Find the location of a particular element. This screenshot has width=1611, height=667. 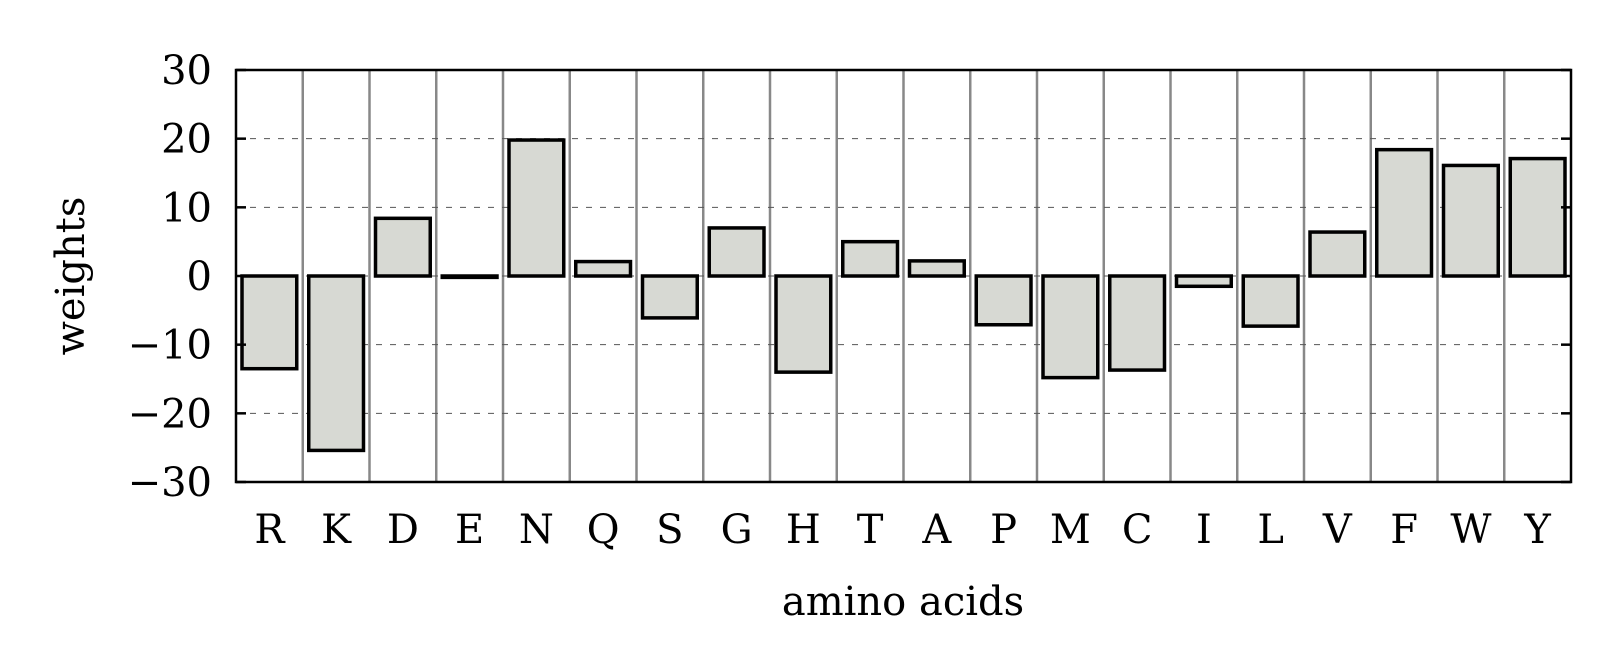

bar-E is located at coordinates (469, 277).